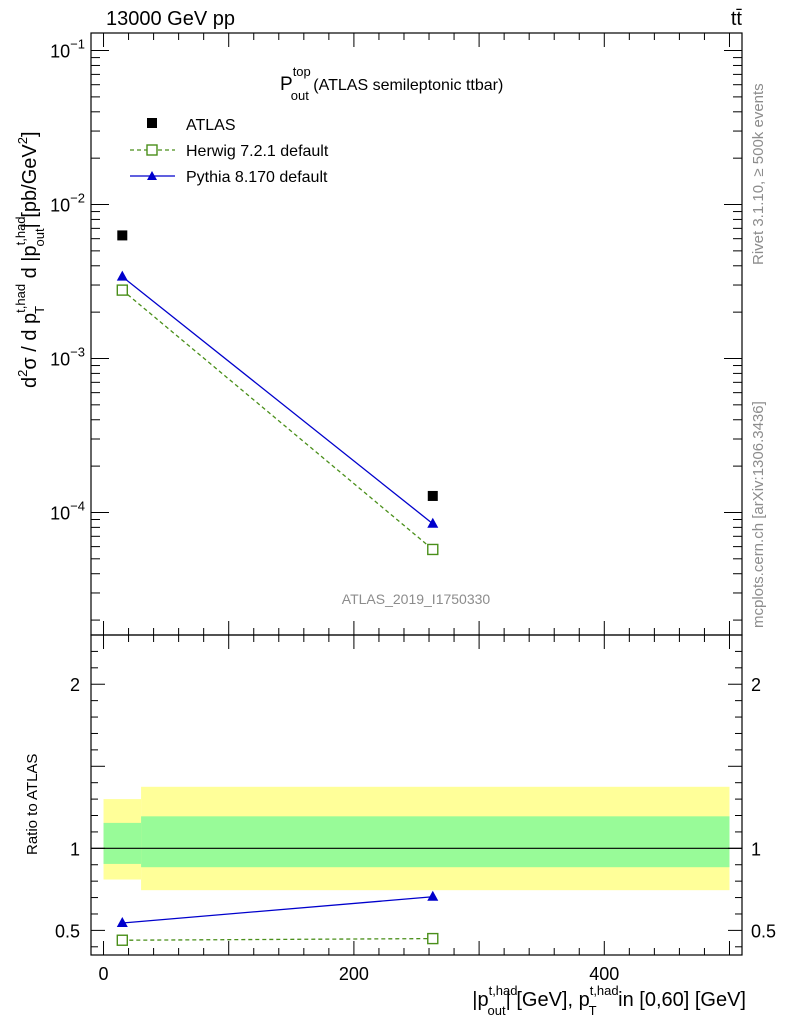  I want to click on ratio-uncertainty-bands, so click(416, 838).